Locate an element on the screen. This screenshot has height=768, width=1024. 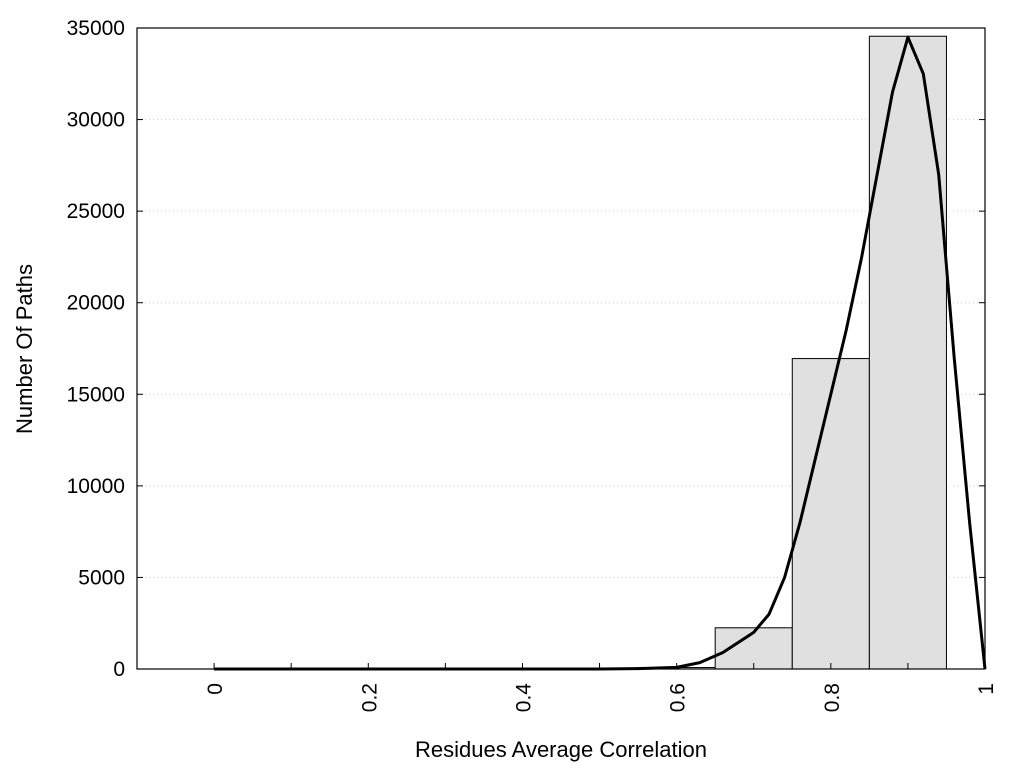
y-tick-label: 25000 is located at coordinates (96, 211).